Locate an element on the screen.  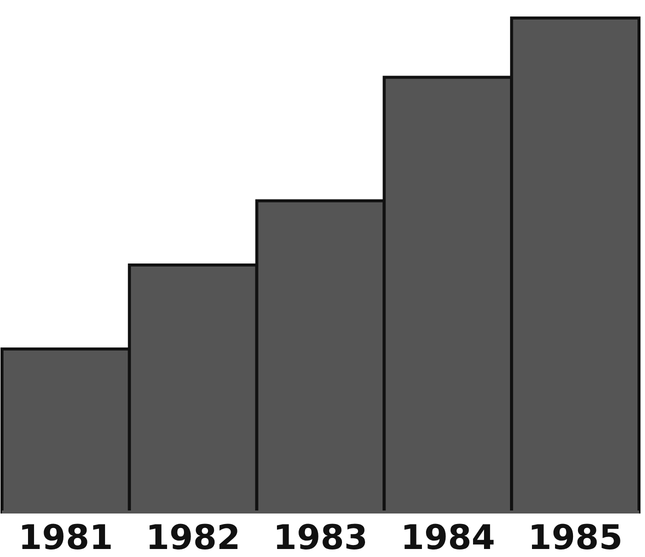
x-tick-label: 1981 is located at coordinates (66, 537).